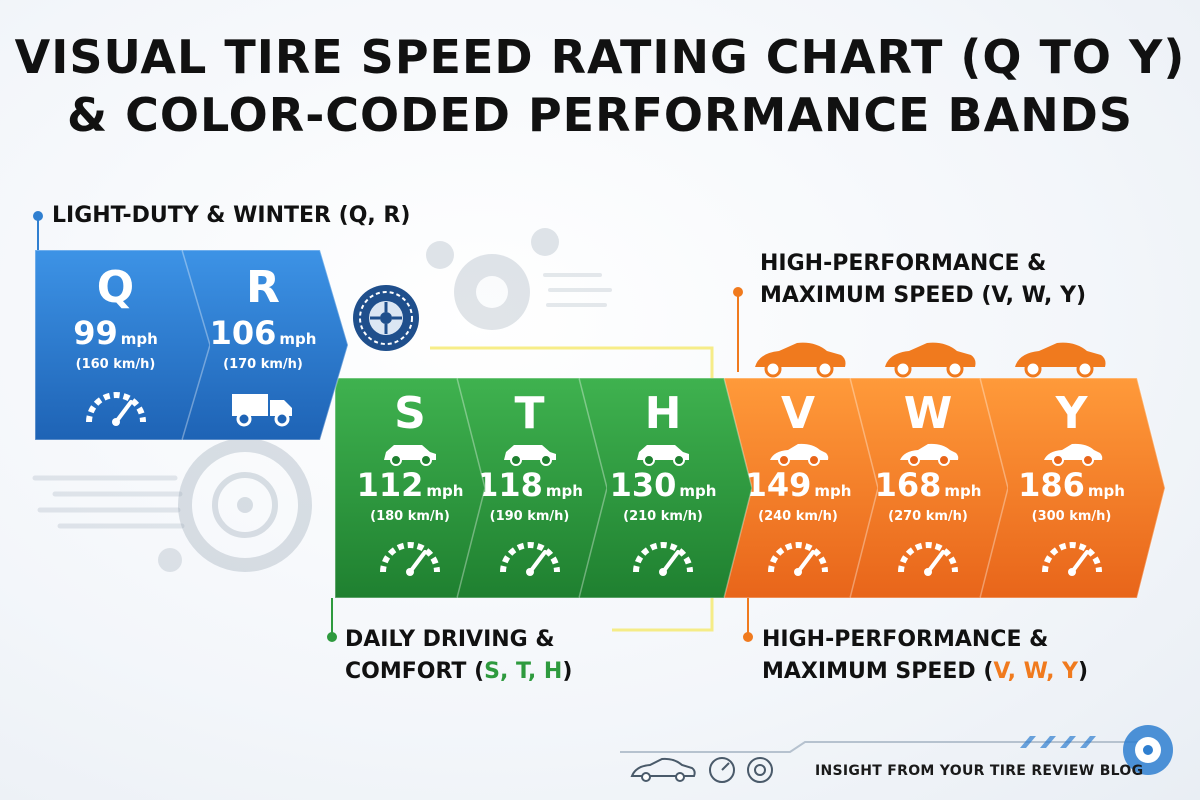  I want to click on title-line-1: VISUAL TIRE SPEED RATING CHART (Q TO Y), so click(600, 57).